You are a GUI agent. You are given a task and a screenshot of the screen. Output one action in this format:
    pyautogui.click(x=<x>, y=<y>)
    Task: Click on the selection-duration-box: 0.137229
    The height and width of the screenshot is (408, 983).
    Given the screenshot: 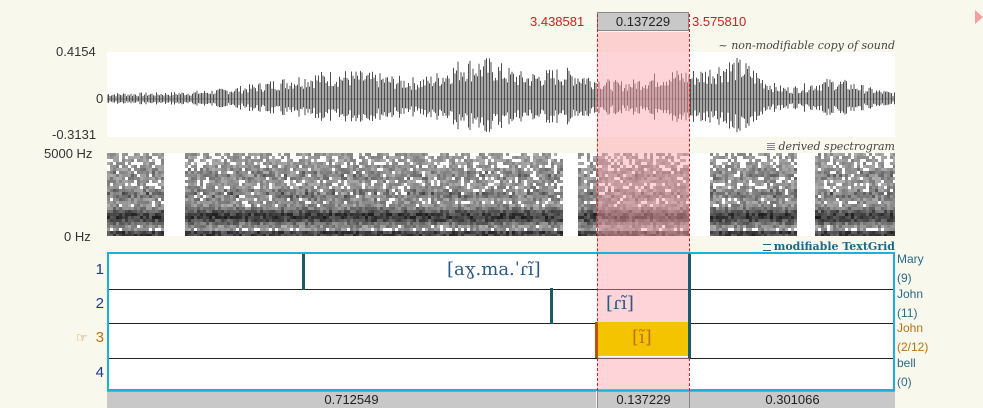 What is the action you would take?
    pyautogui.click(x=643, y=21)
    